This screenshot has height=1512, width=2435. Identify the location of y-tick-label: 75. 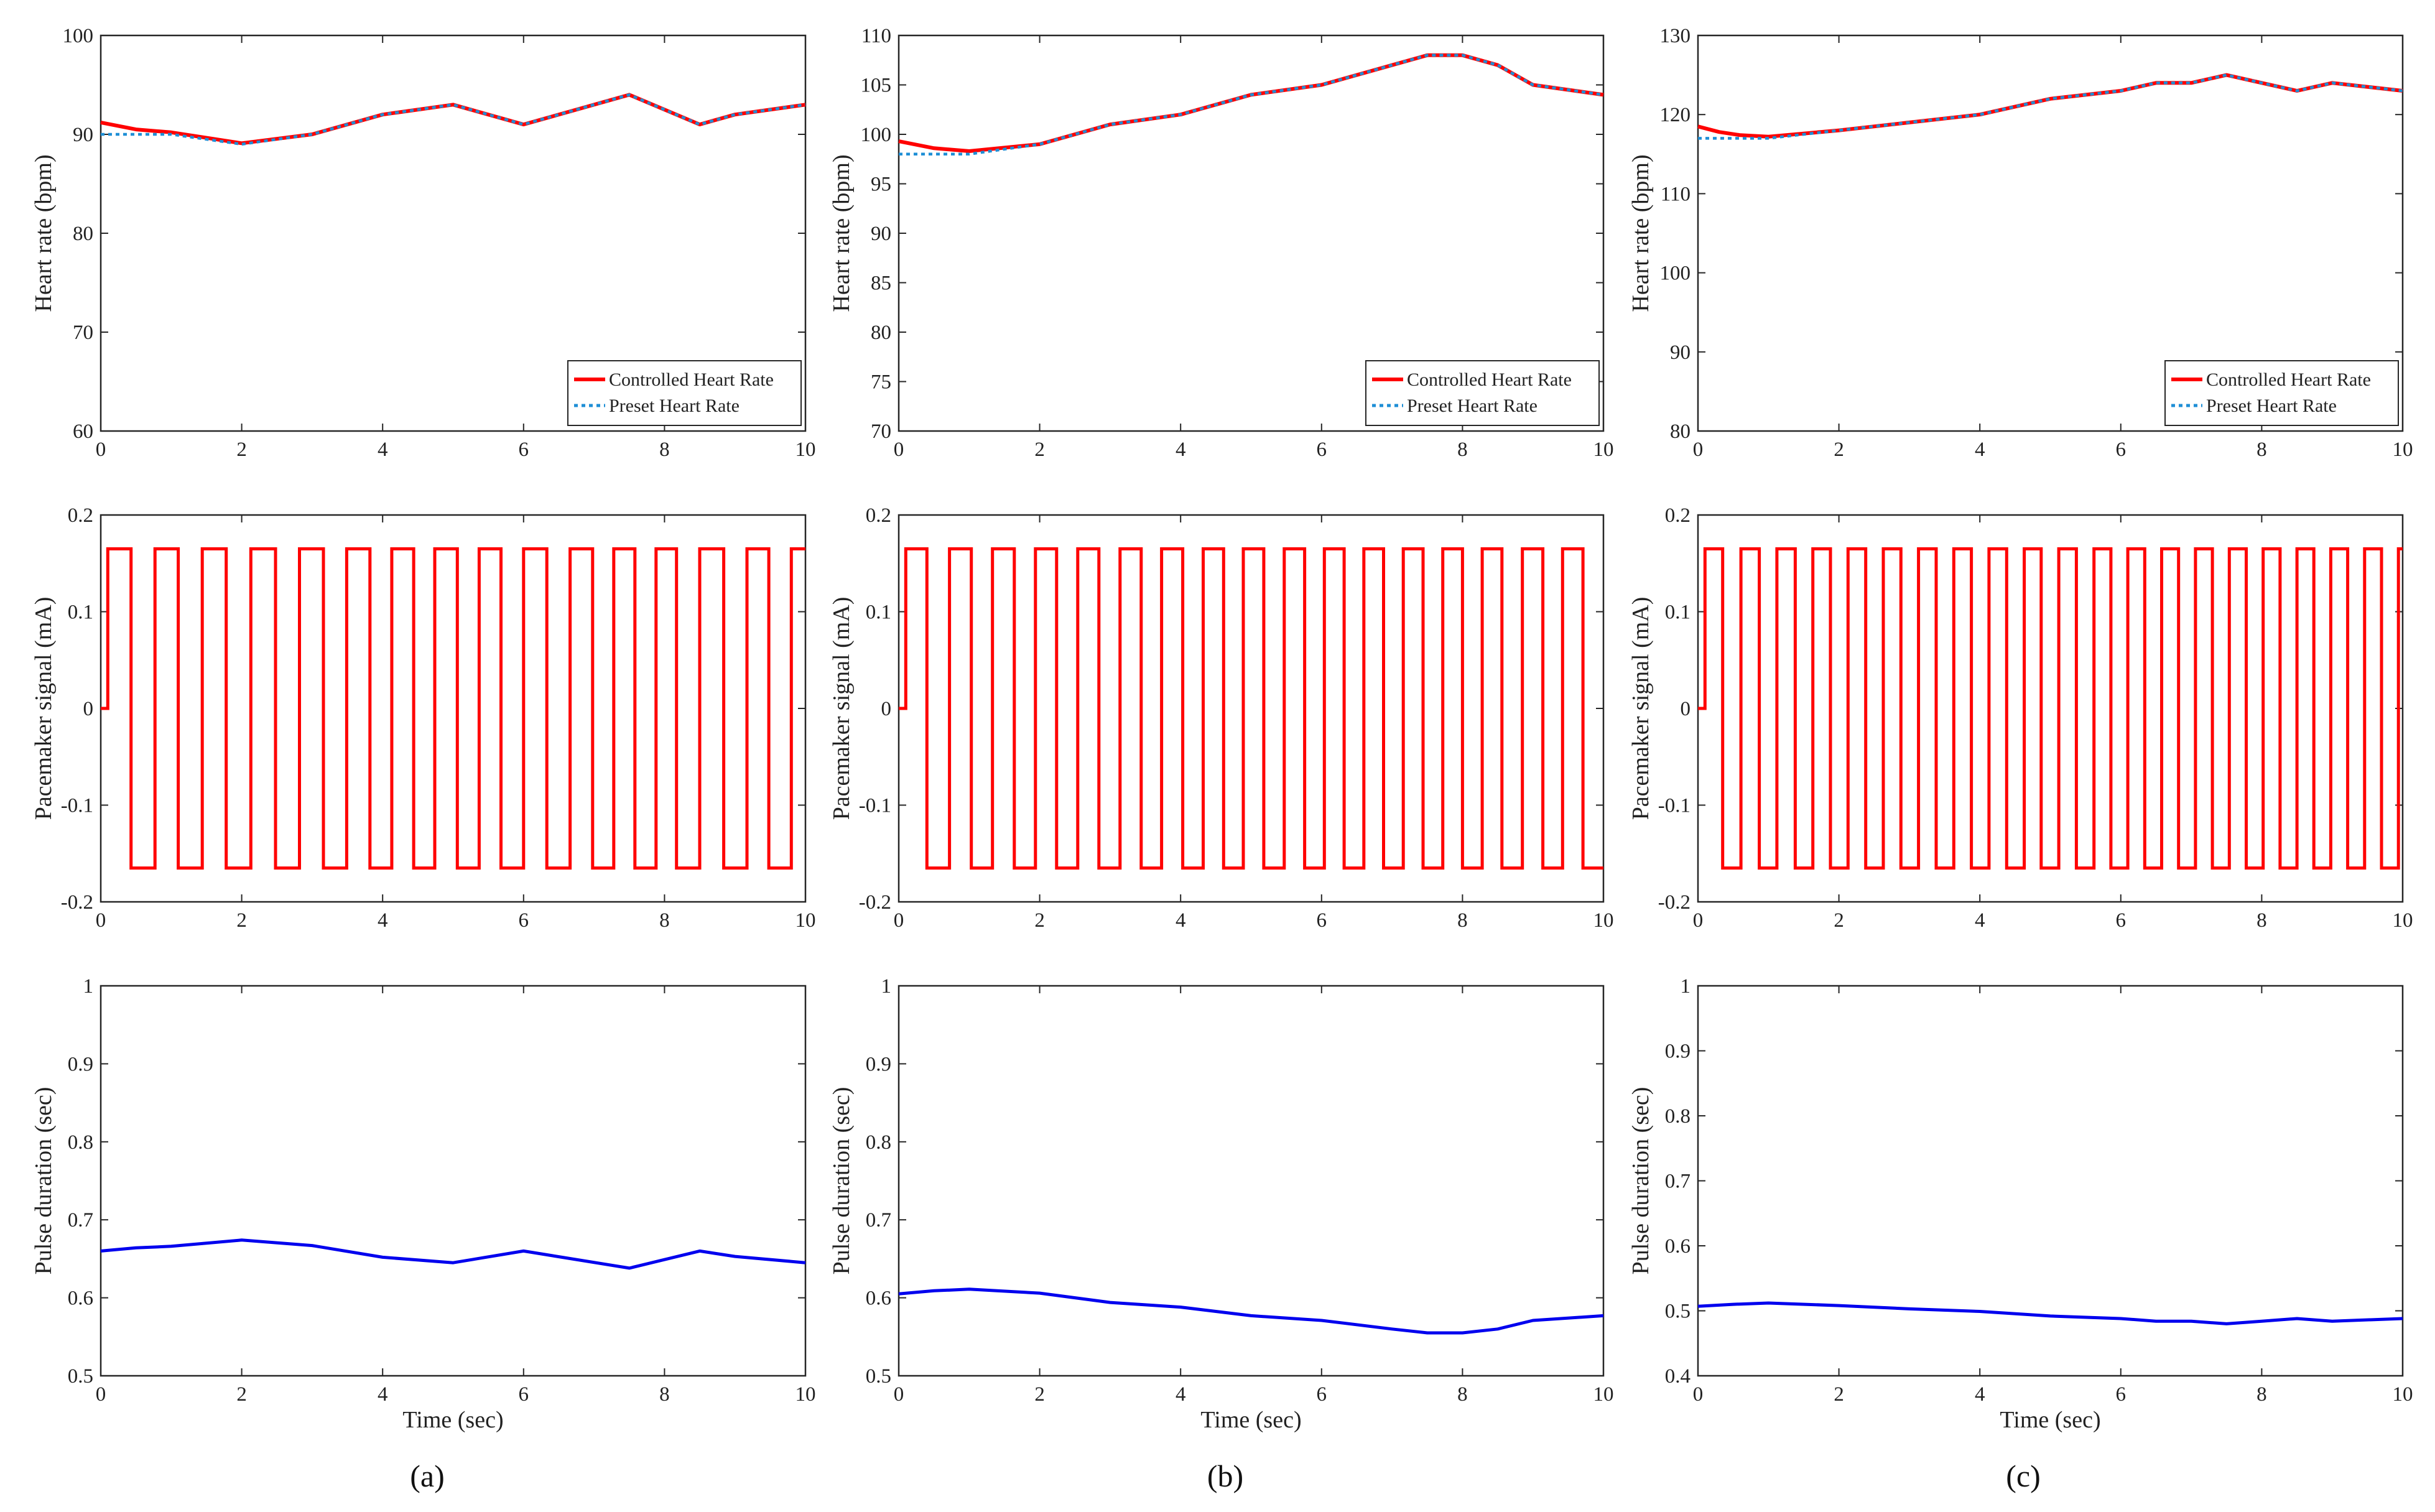
(881, 382).